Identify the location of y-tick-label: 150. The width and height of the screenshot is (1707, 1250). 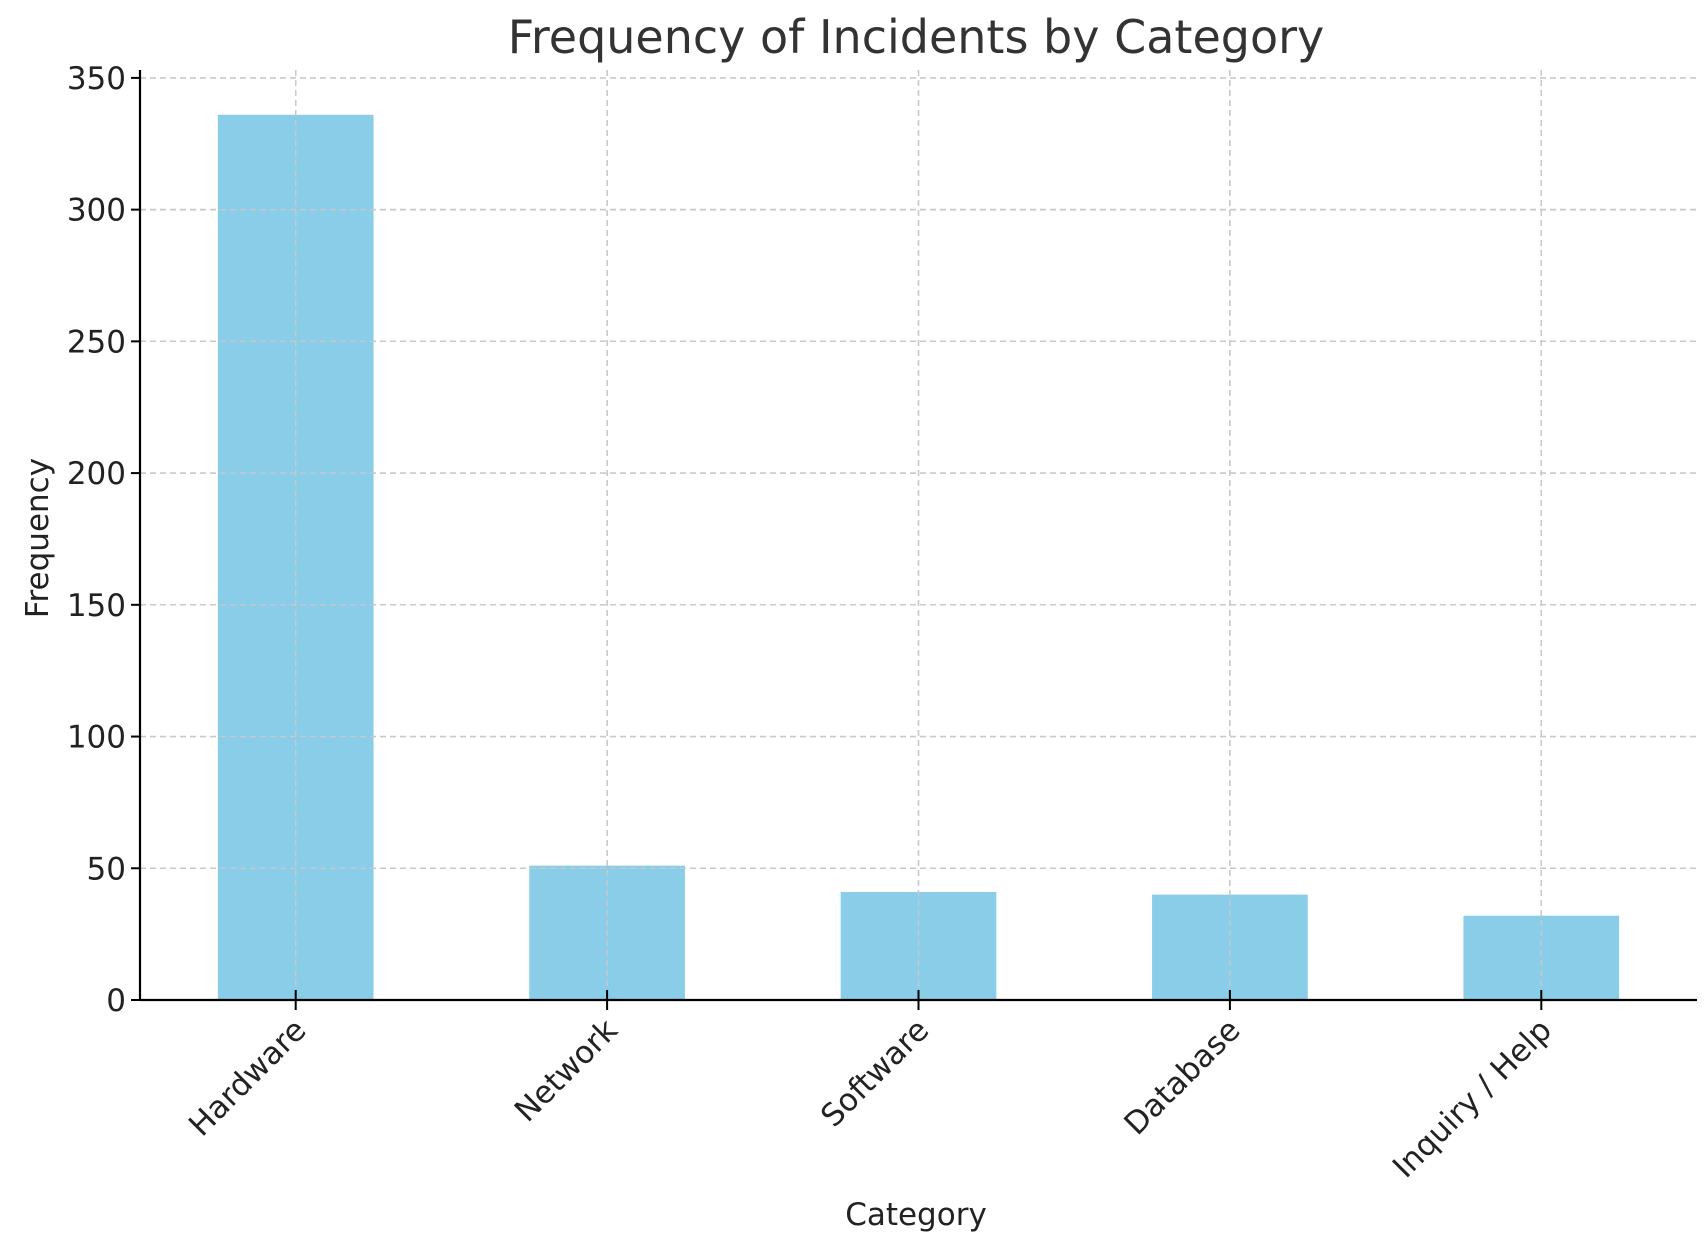
(96, 606).